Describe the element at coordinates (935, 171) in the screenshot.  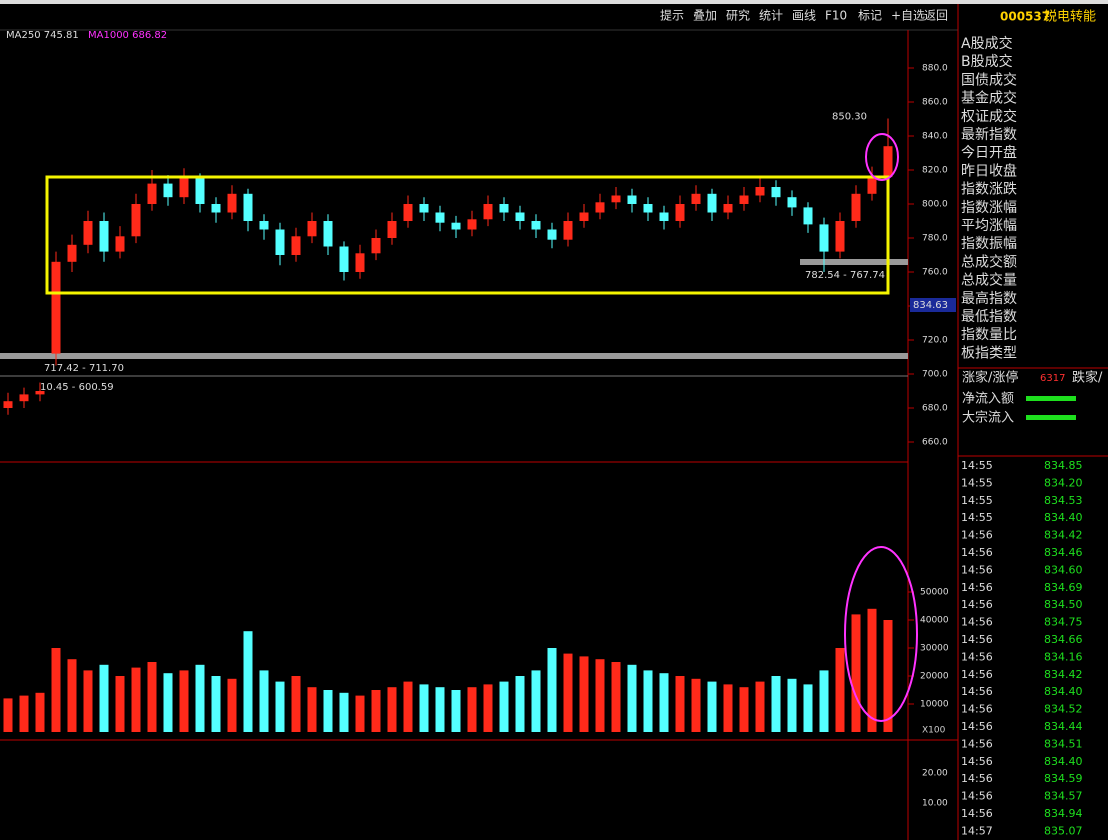
I see `y-tick-label: 820.0` at that location.